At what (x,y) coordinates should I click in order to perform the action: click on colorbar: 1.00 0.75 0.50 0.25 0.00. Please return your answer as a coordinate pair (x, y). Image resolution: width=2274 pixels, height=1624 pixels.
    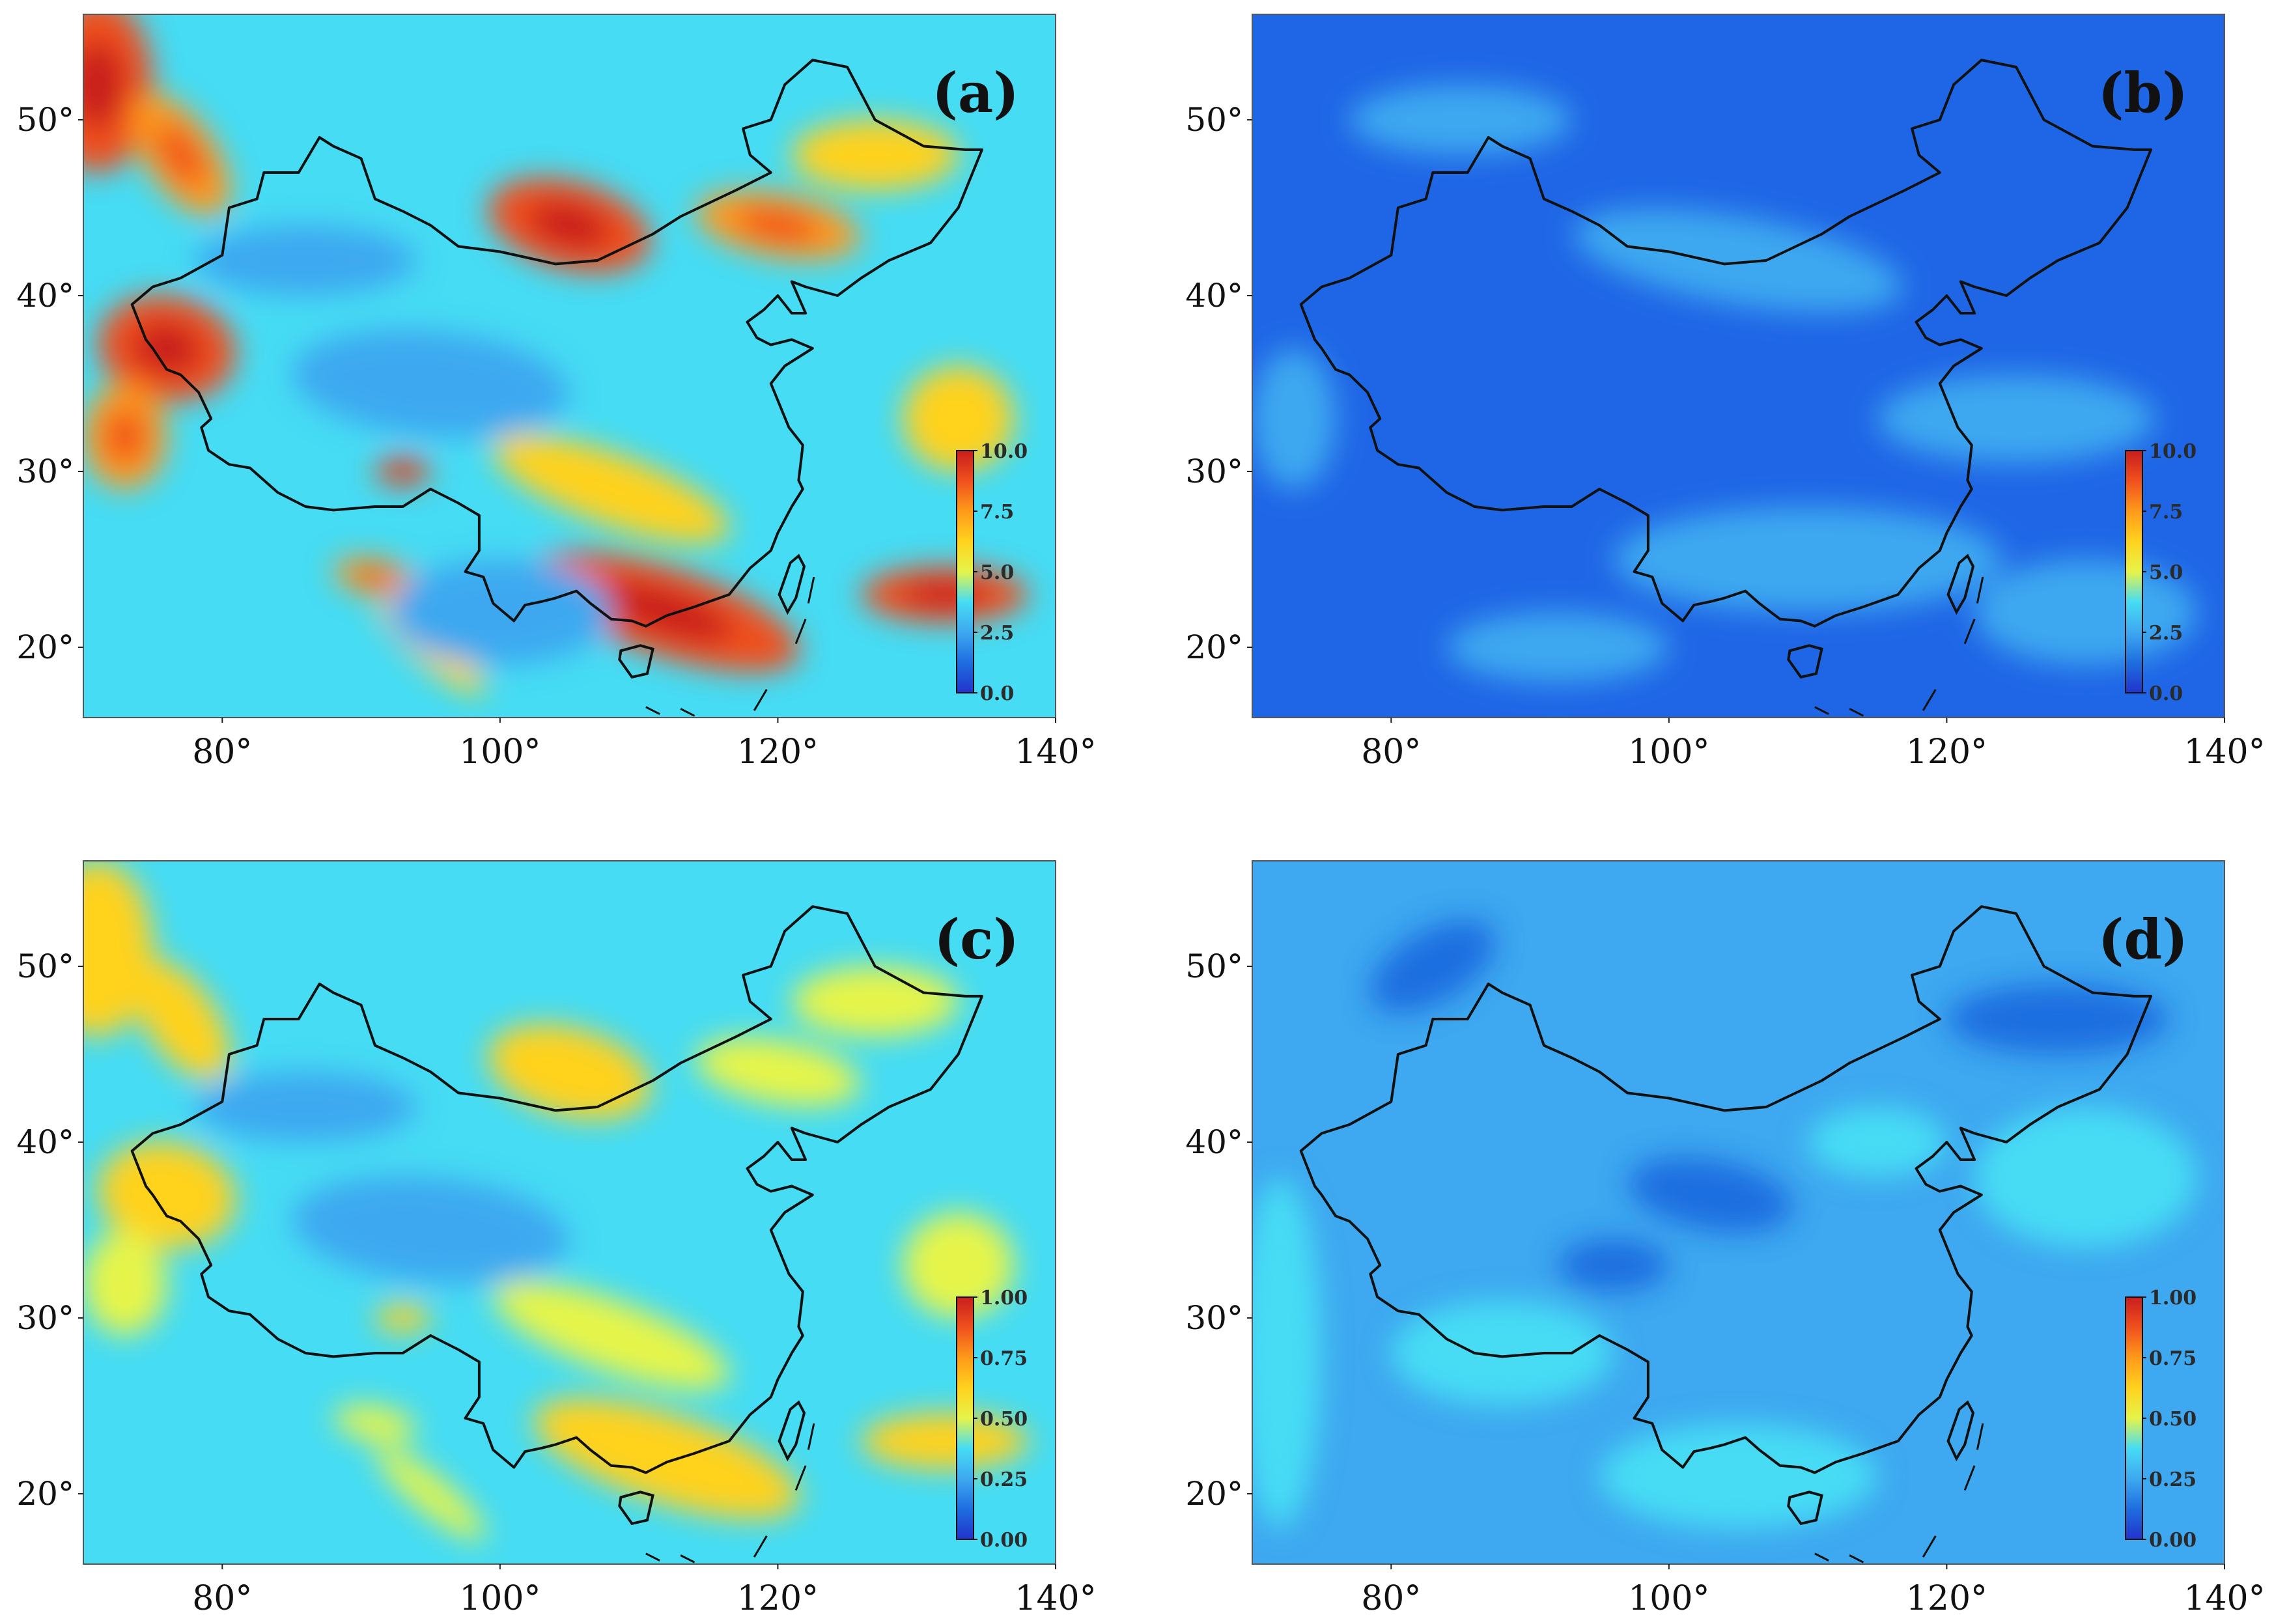
    Looking at the image, I should click on (2161, 1420).